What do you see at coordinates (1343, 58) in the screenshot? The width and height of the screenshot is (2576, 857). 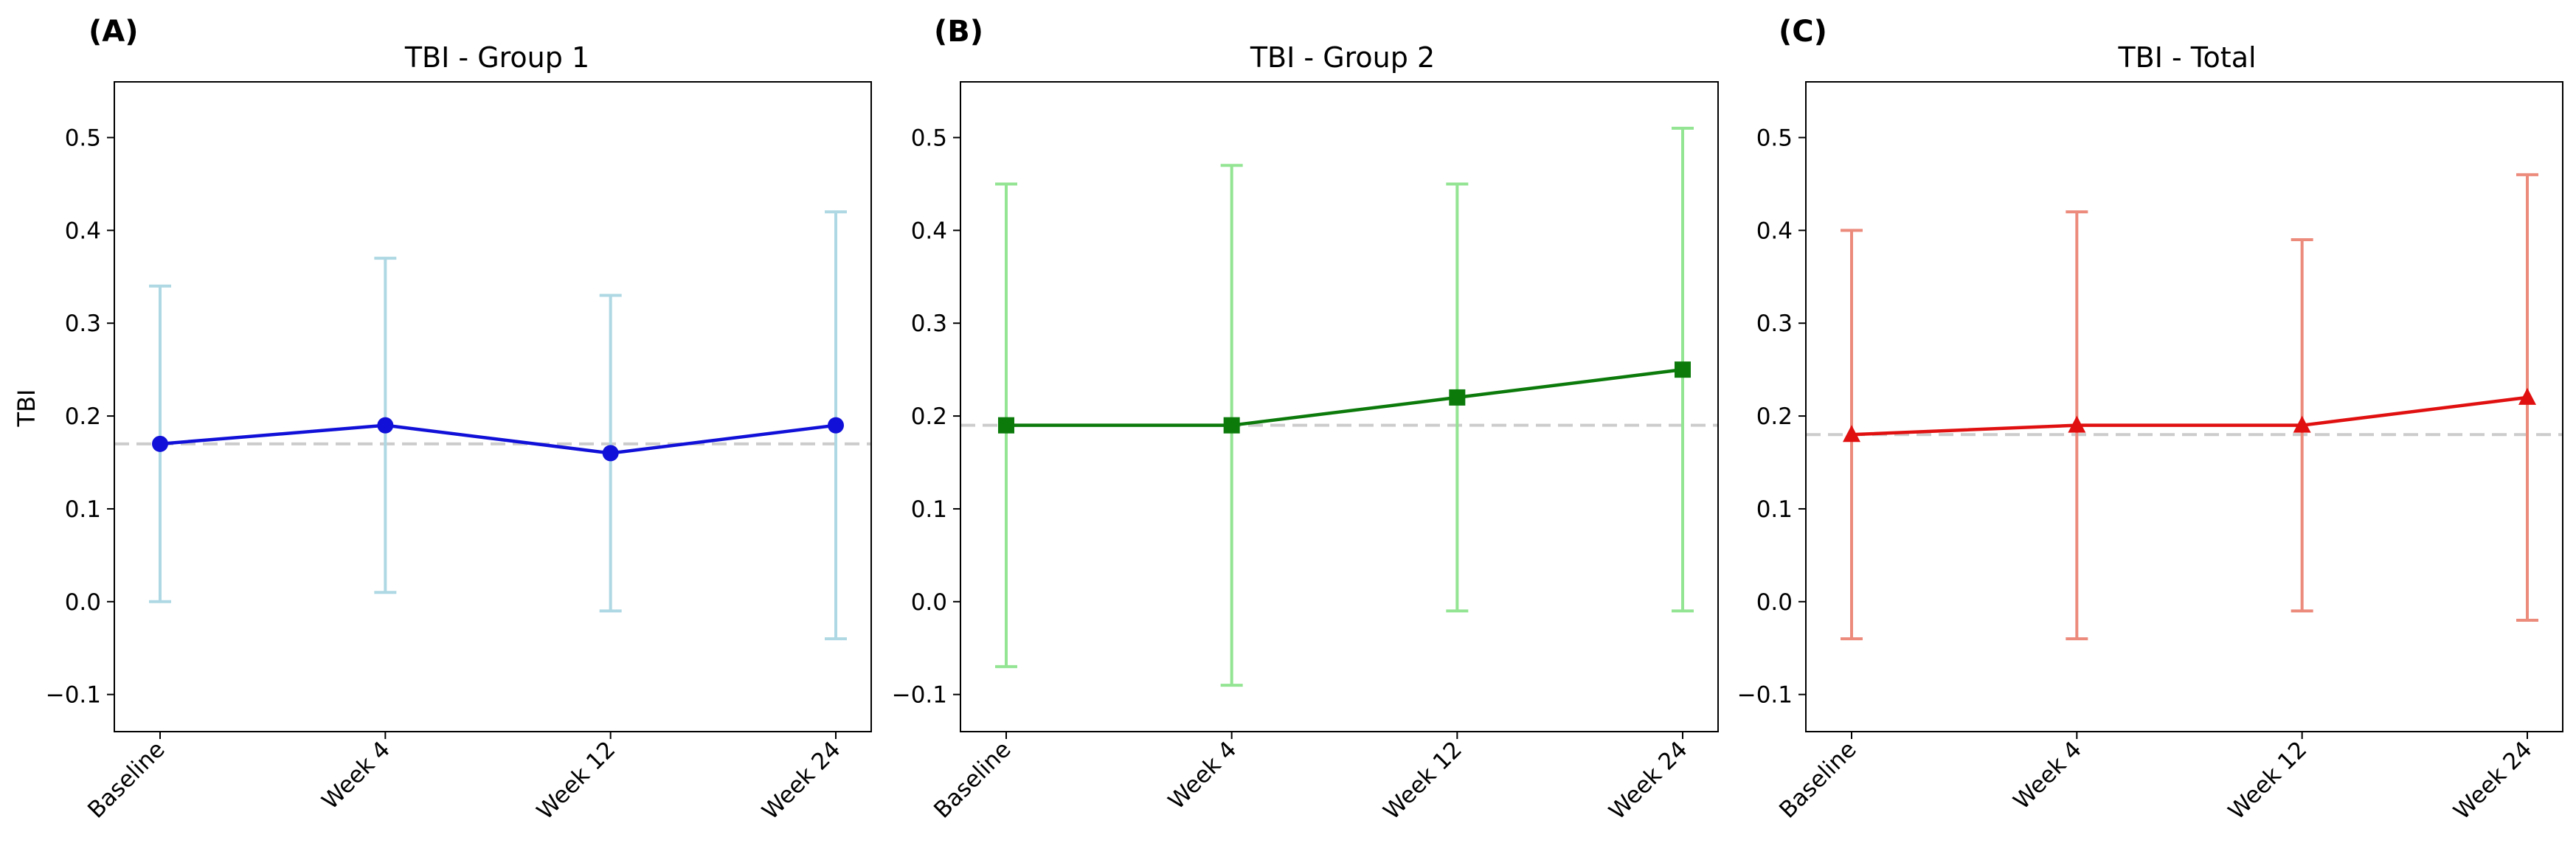 I see `chart-title: TBI - Group 2` at bounding box center [1343, 58].